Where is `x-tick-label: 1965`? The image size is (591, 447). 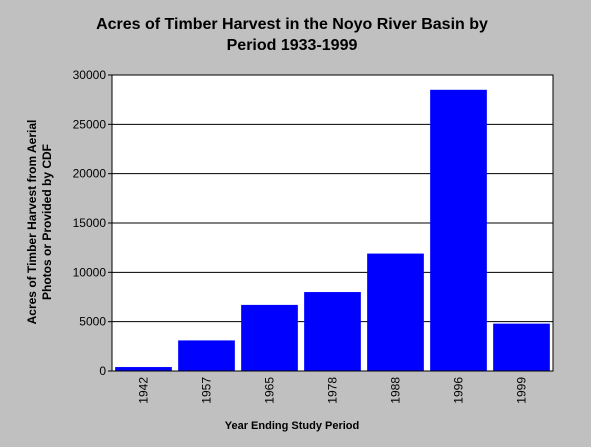
x-tick-label: 1965 is located at coordinates (270, 390).